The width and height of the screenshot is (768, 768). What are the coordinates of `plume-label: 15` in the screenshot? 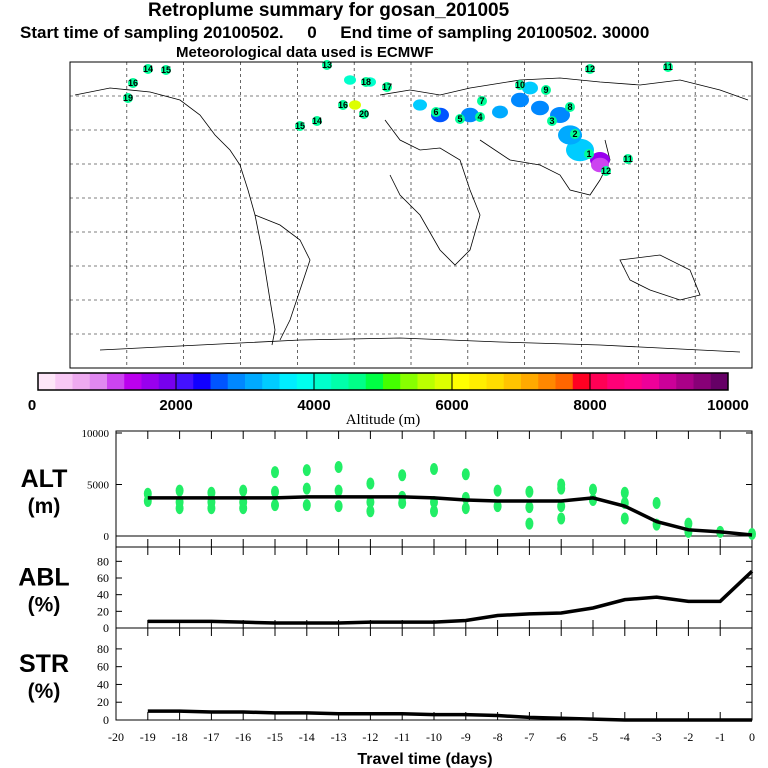 It's located at (300, 126).